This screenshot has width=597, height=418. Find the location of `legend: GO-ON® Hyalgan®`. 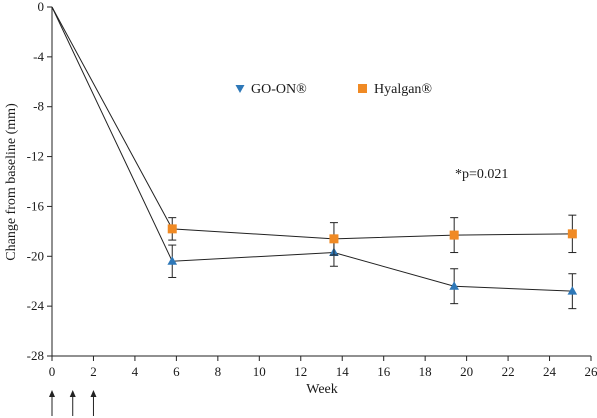

legend: GO-ON® Hyalgan® is located at coordinates (333, 89).